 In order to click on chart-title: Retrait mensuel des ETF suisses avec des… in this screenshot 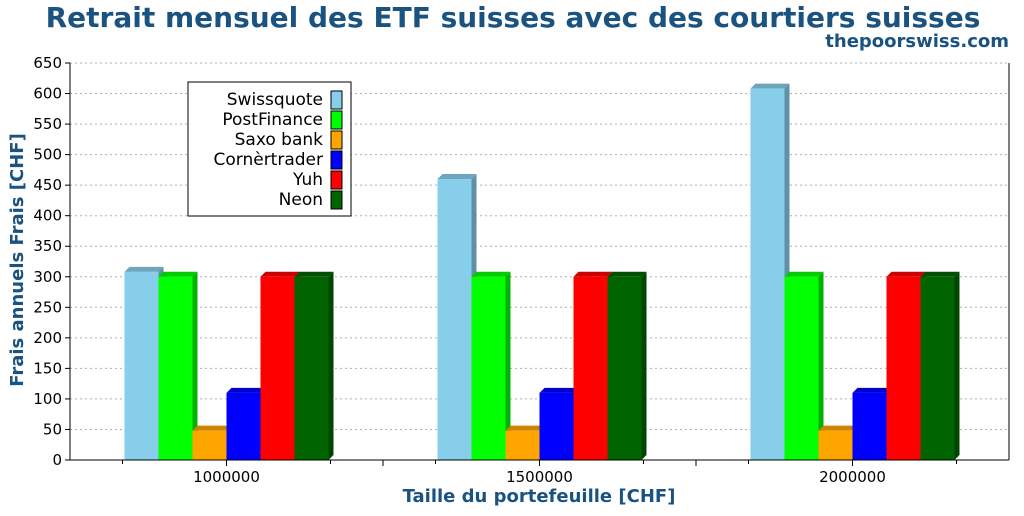, I will do `click(513, 17)`.